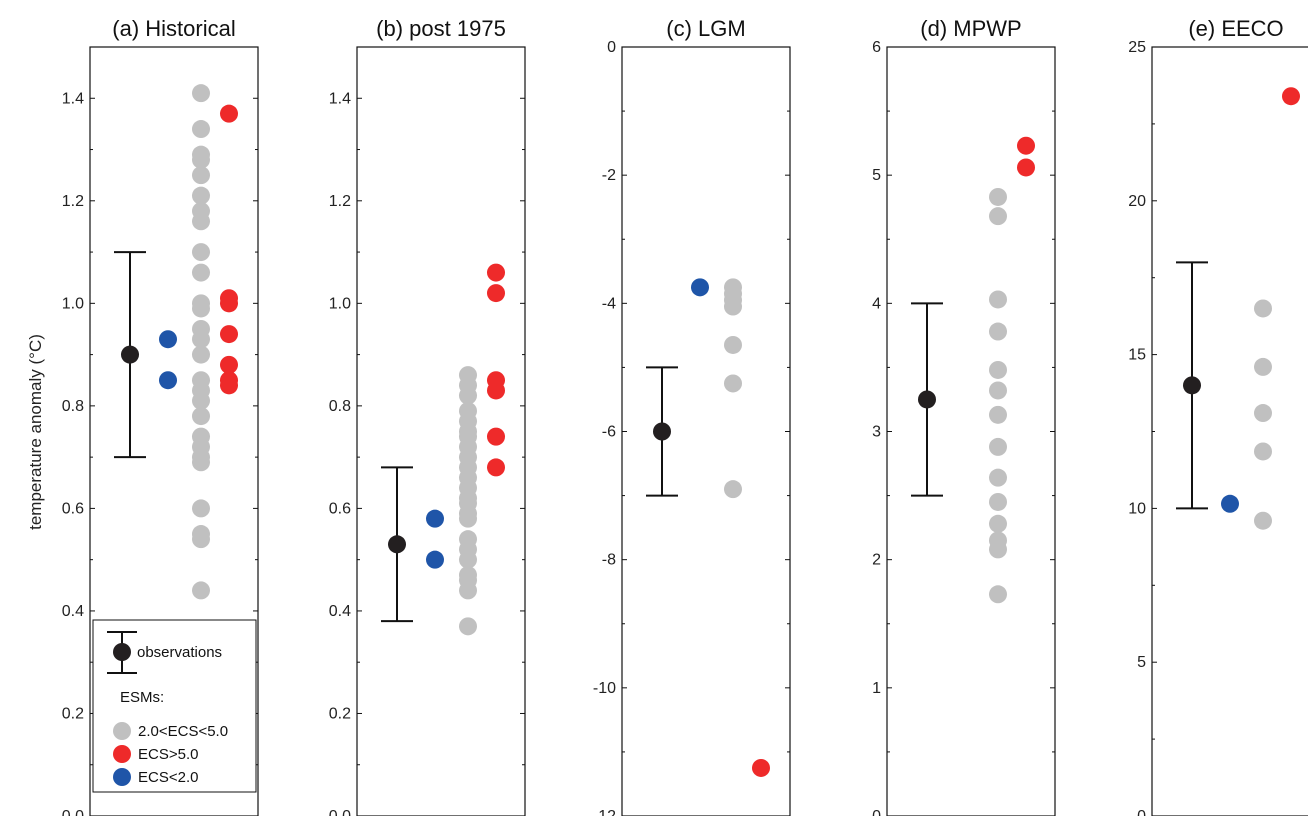  I want to click on legend-low-ecs-label: ECS<2.0, so click(168, 777).